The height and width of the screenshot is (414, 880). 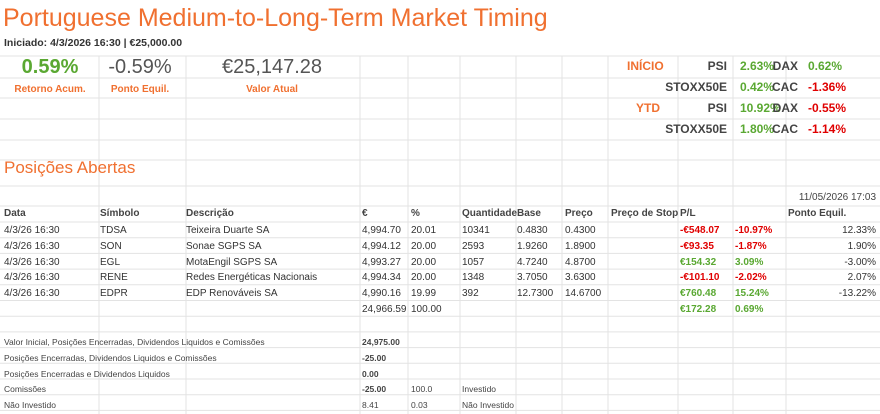 What do you see at coordinates (210, 213) in the screenshot?
I see `column-header: Descrição` at bounding box center [210, 213].